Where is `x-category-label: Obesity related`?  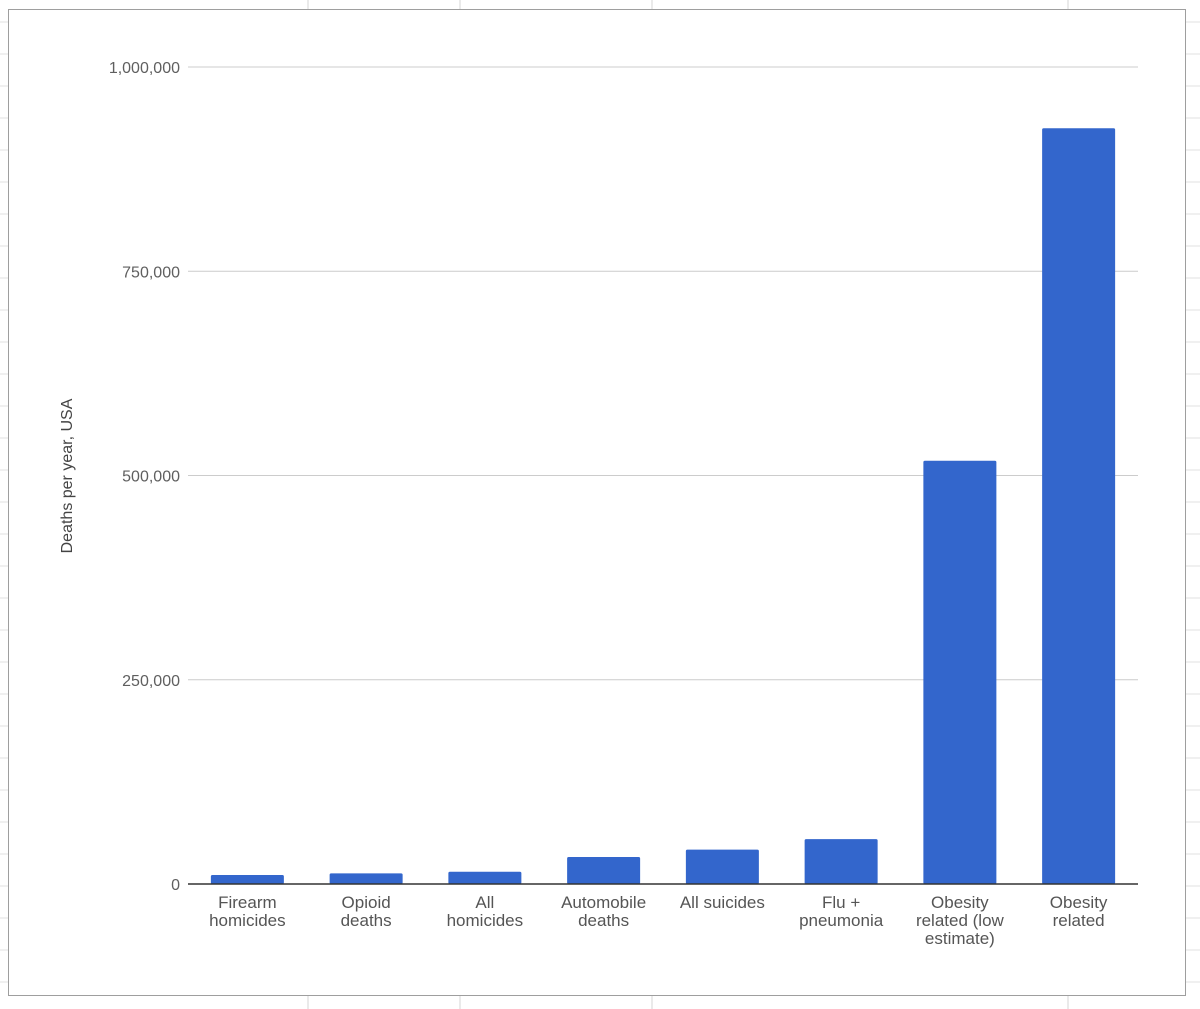 x-category-label: Obesity related is located at coordinates (1079, 911).